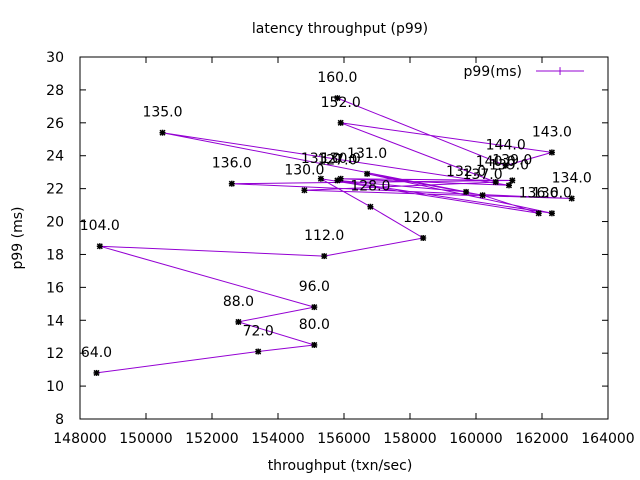 The height and width of the screenshot is (480, 640). Describe the element at coordinates (55, 387) in the screenshot. I see `y-tick-label: 10` at that location.